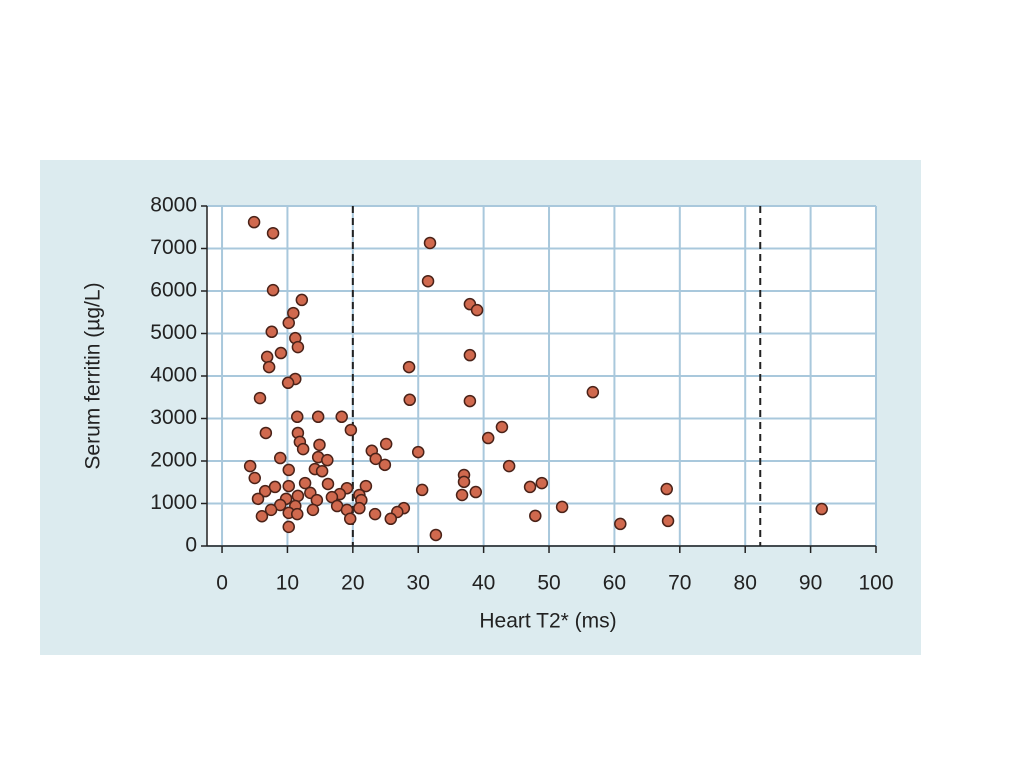 Image resolution: width=1024 pixels, height=773 pixels. What do you see at coordinates (287, 583) in the screenshot?
I see `x-tick-label: 10` at bounding box center [287, 583].